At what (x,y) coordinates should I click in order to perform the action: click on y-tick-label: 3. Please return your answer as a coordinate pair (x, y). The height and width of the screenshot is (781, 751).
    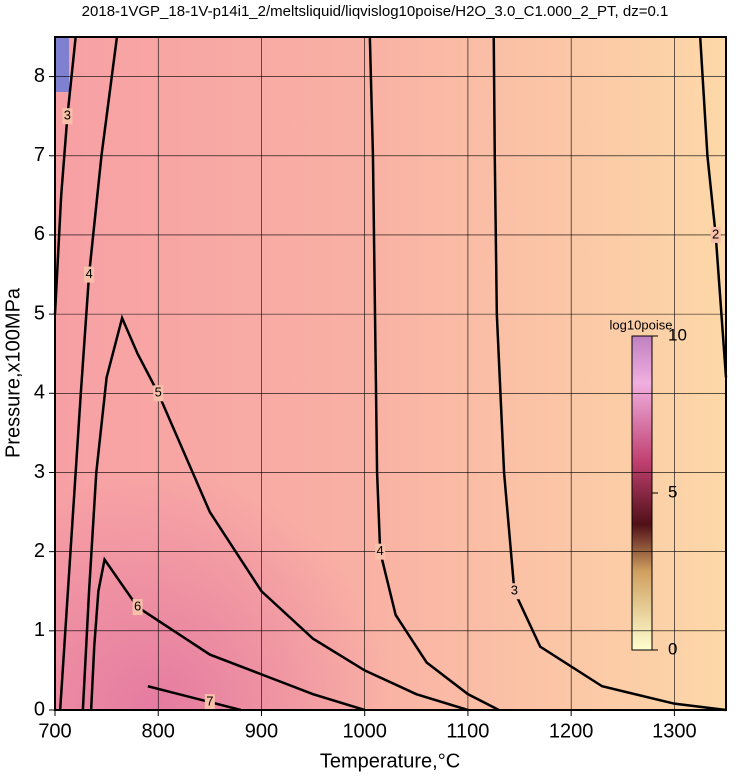
    Looking at the image, I should click on (39, 472).